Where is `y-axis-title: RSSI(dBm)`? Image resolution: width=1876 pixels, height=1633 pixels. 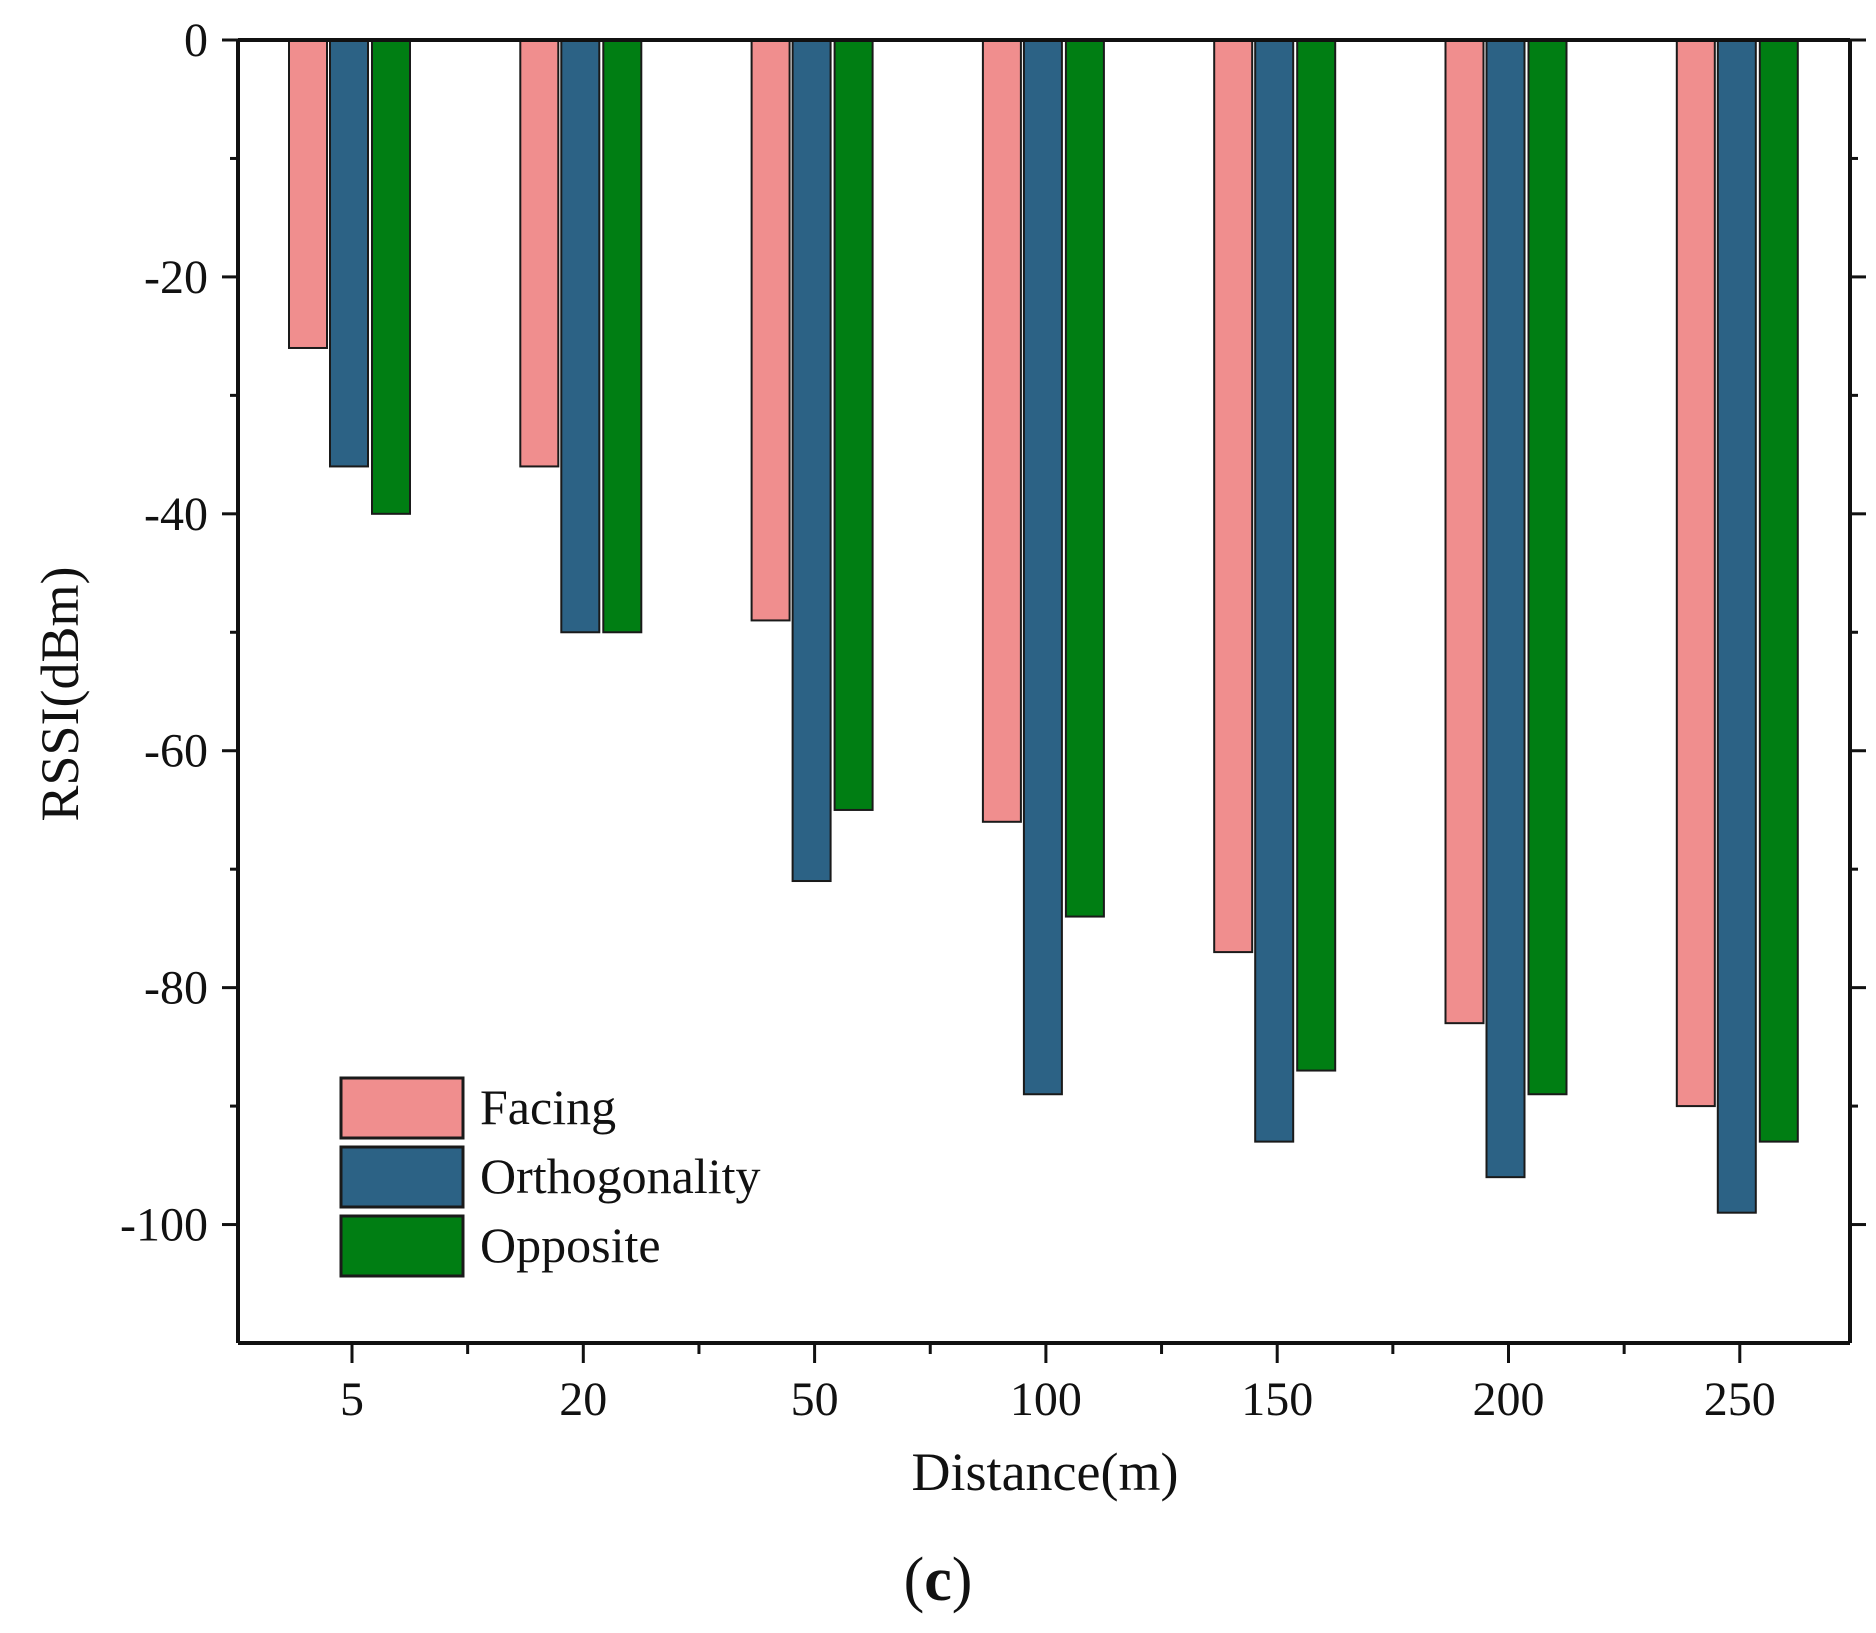
y-axis-title: RSSI(dBm) is located at coordinates (60, 693).